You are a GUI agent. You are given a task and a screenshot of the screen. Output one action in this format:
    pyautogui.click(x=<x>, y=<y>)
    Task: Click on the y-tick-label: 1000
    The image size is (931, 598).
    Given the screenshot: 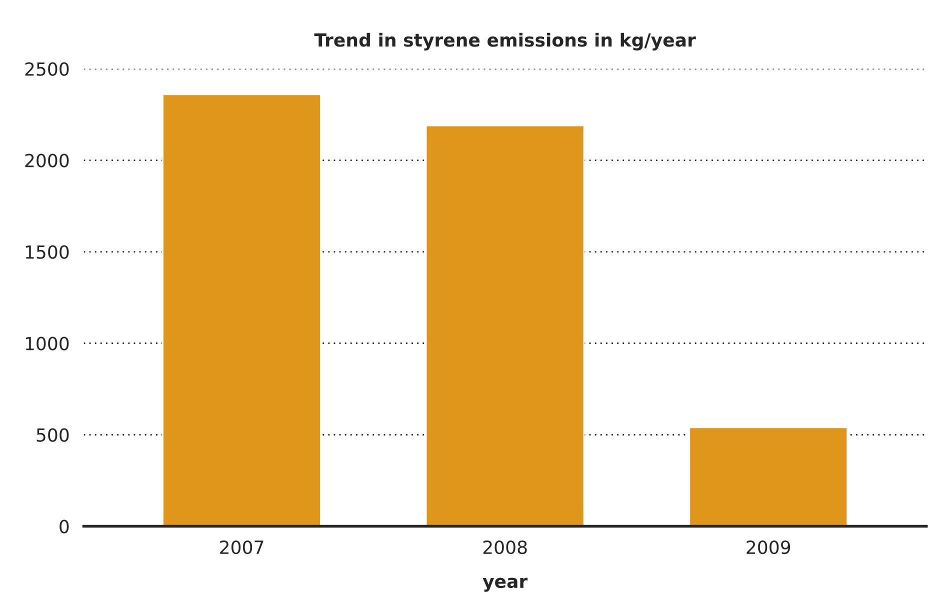 What is the action you would take?
    pyautogui.click(x=47, y=343)
    